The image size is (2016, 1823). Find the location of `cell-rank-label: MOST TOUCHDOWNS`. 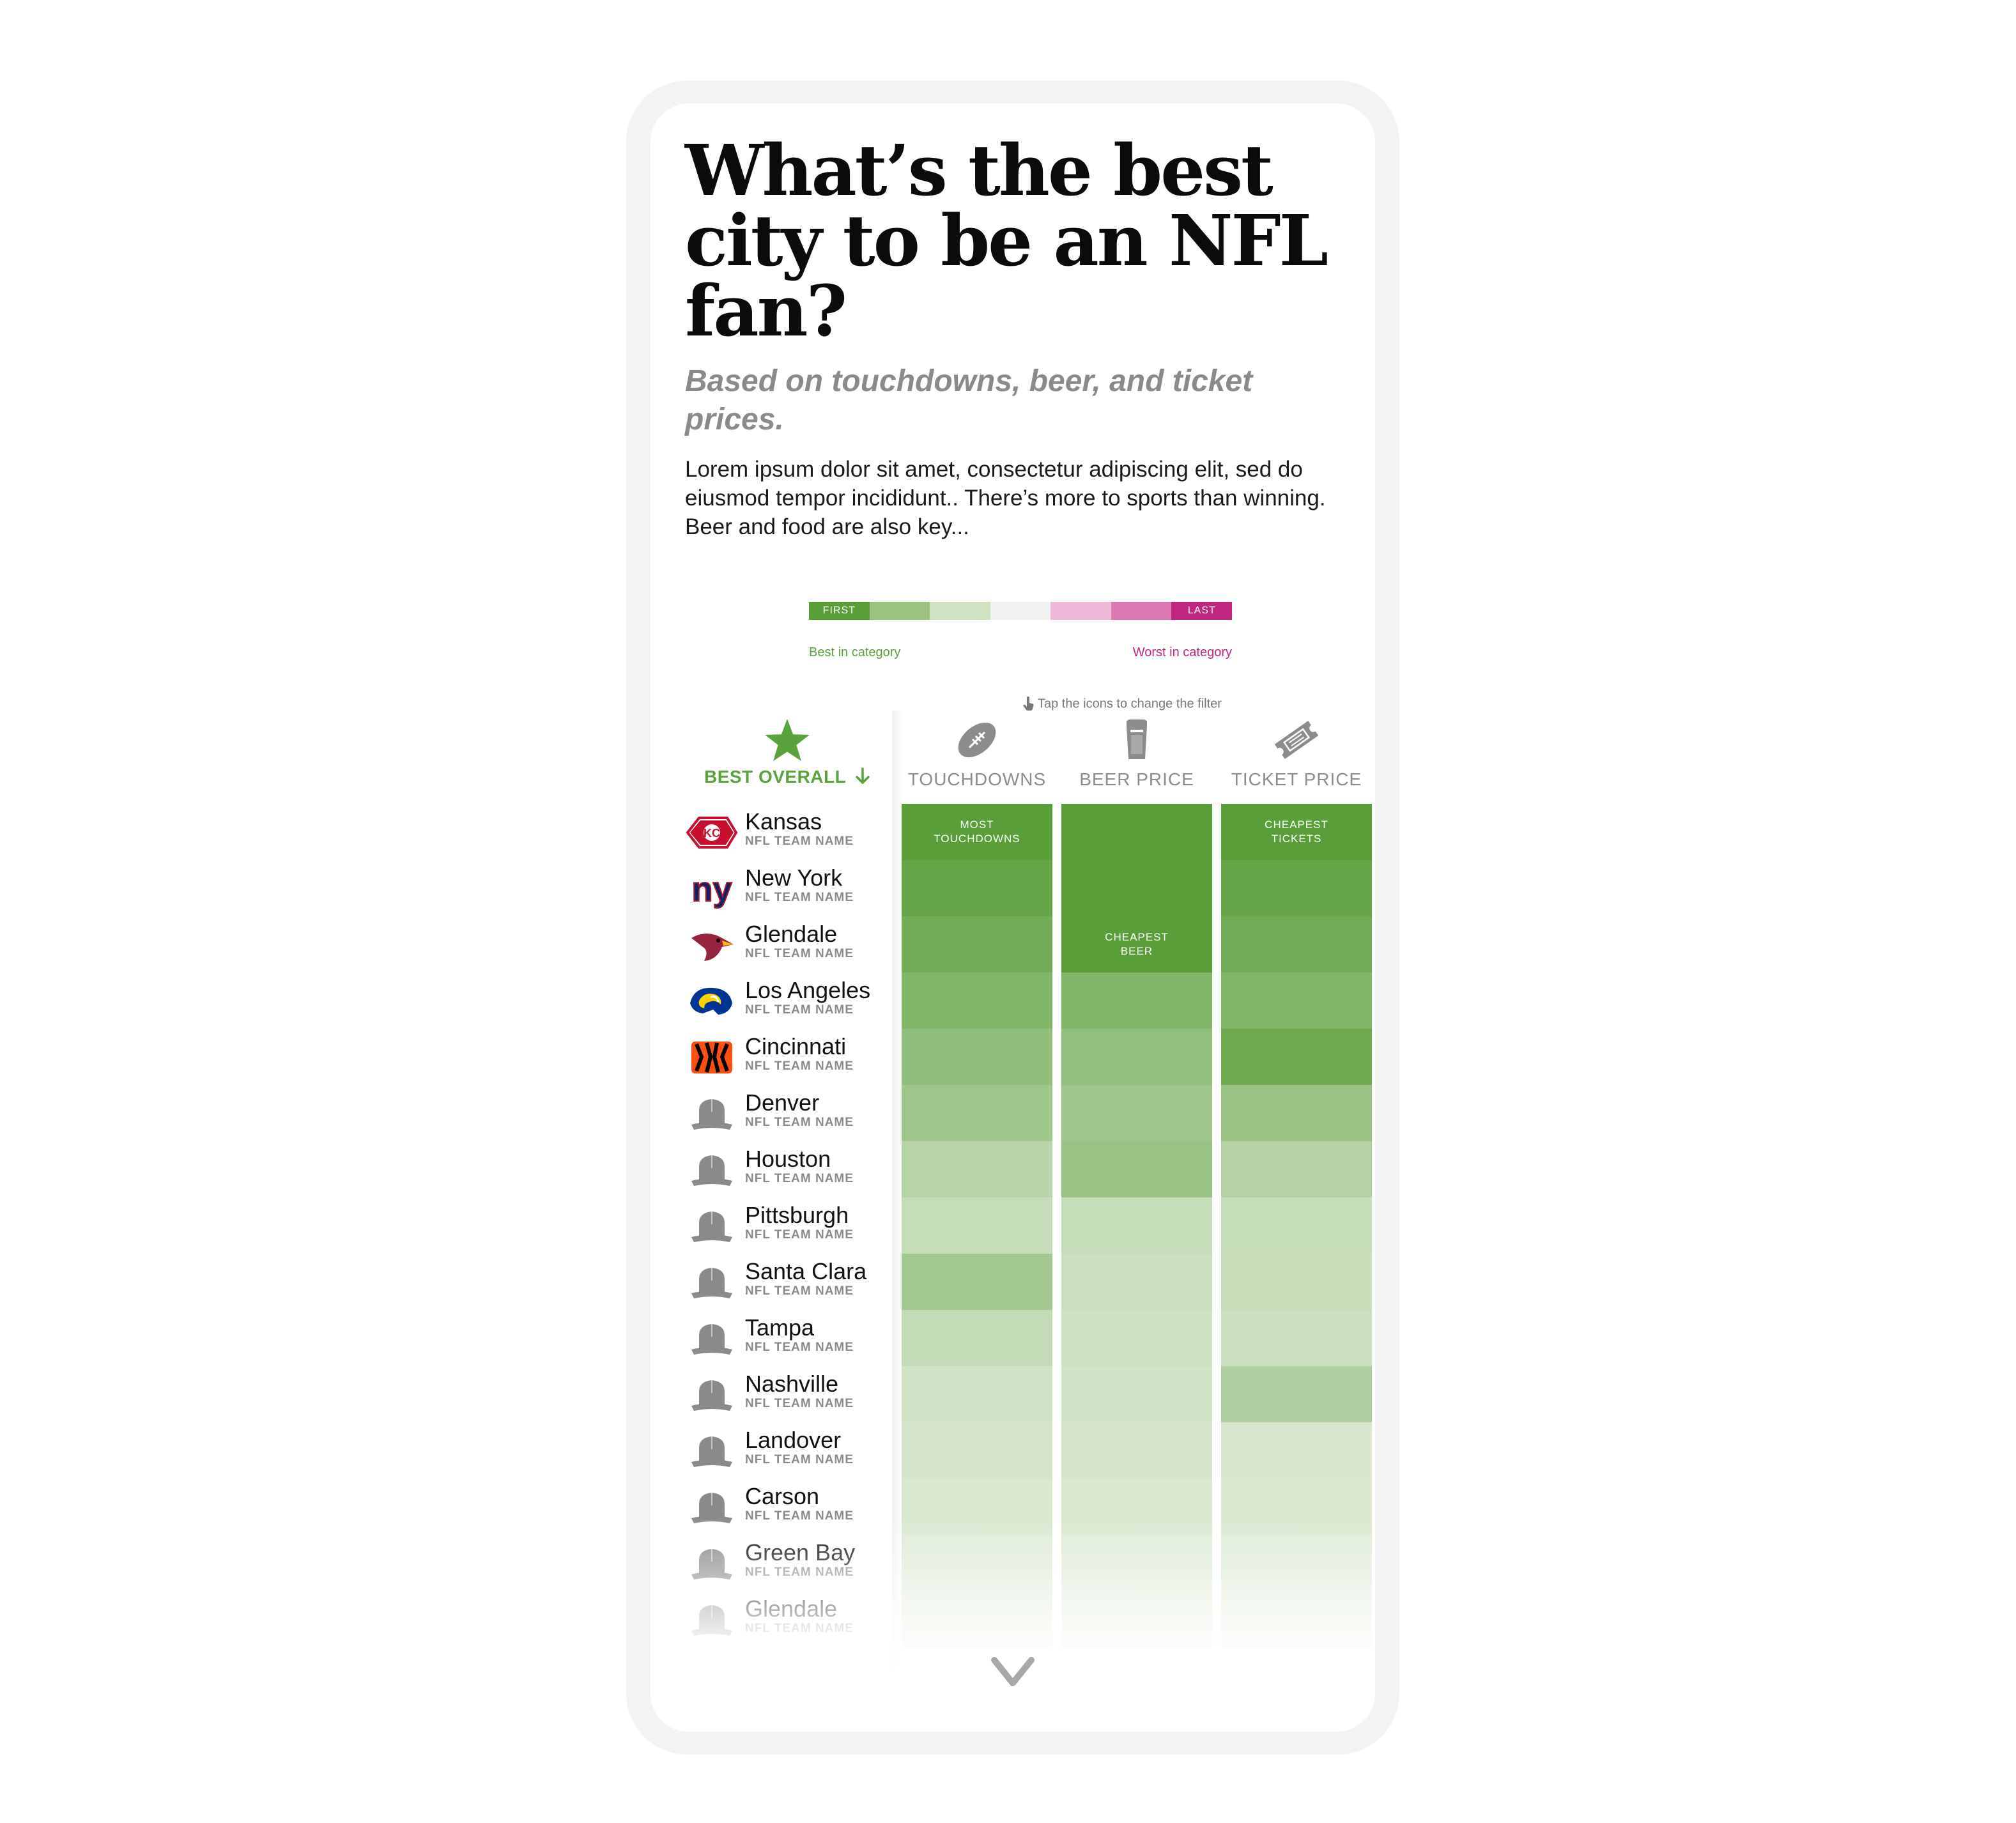

cell-rank-label: MOST TOUCHDOWNS is located at coordinates (977, 832).